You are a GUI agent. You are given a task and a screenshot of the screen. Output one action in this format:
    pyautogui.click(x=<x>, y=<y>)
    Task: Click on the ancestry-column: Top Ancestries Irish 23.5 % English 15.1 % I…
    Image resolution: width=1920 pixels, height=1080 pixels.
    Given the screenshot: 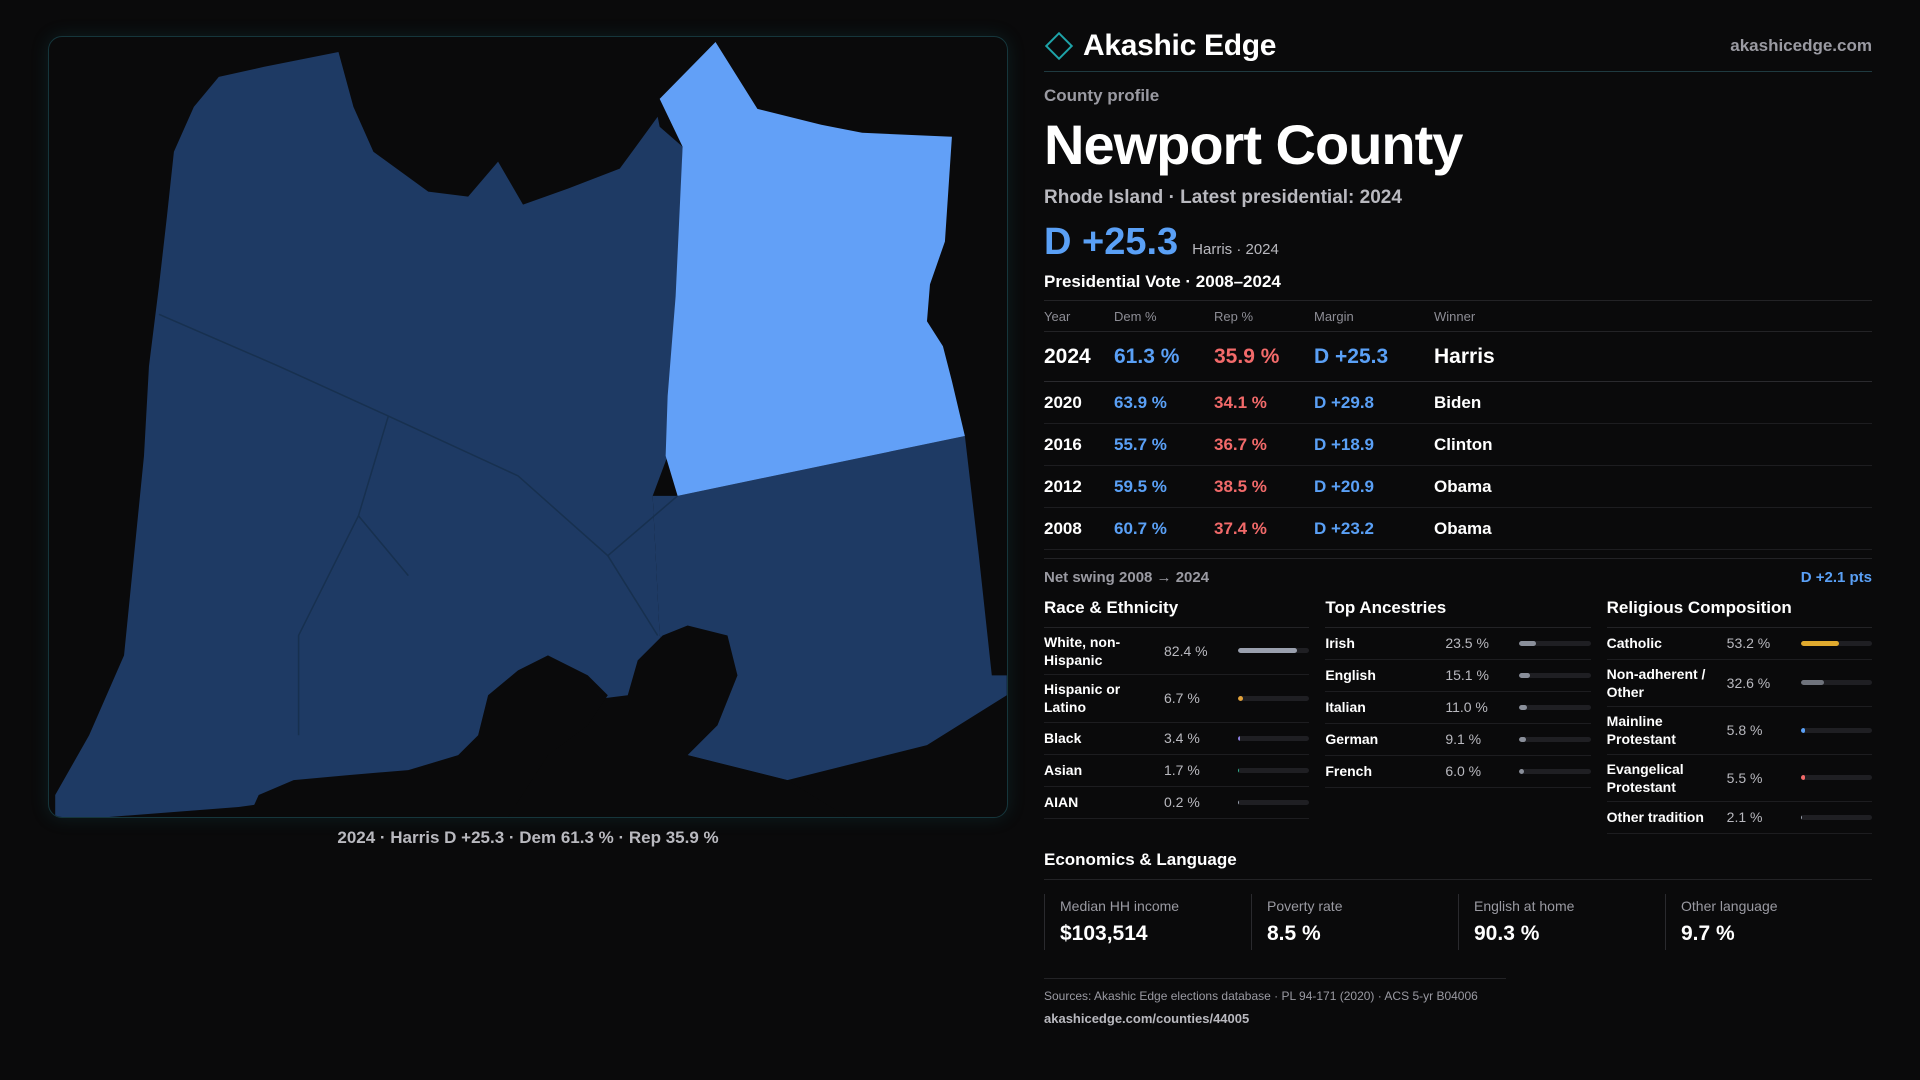 What is the action you would take?
    pyautogui.click(x=1458, y=716)
    